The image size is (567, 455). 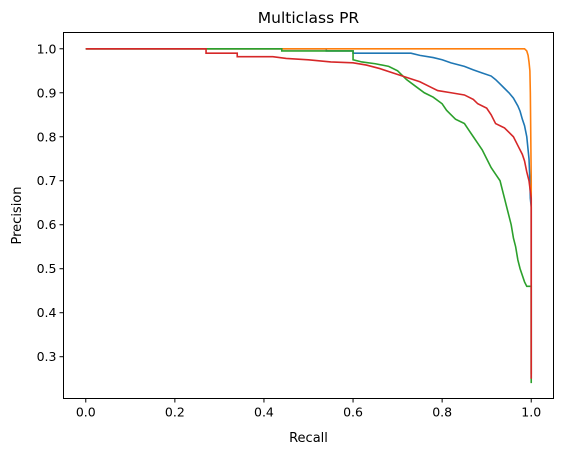 What do you see at coordinates (442, 412) in the screenshot?
I see `x-tick-label: 0.8` at bounding box center [442, 412].